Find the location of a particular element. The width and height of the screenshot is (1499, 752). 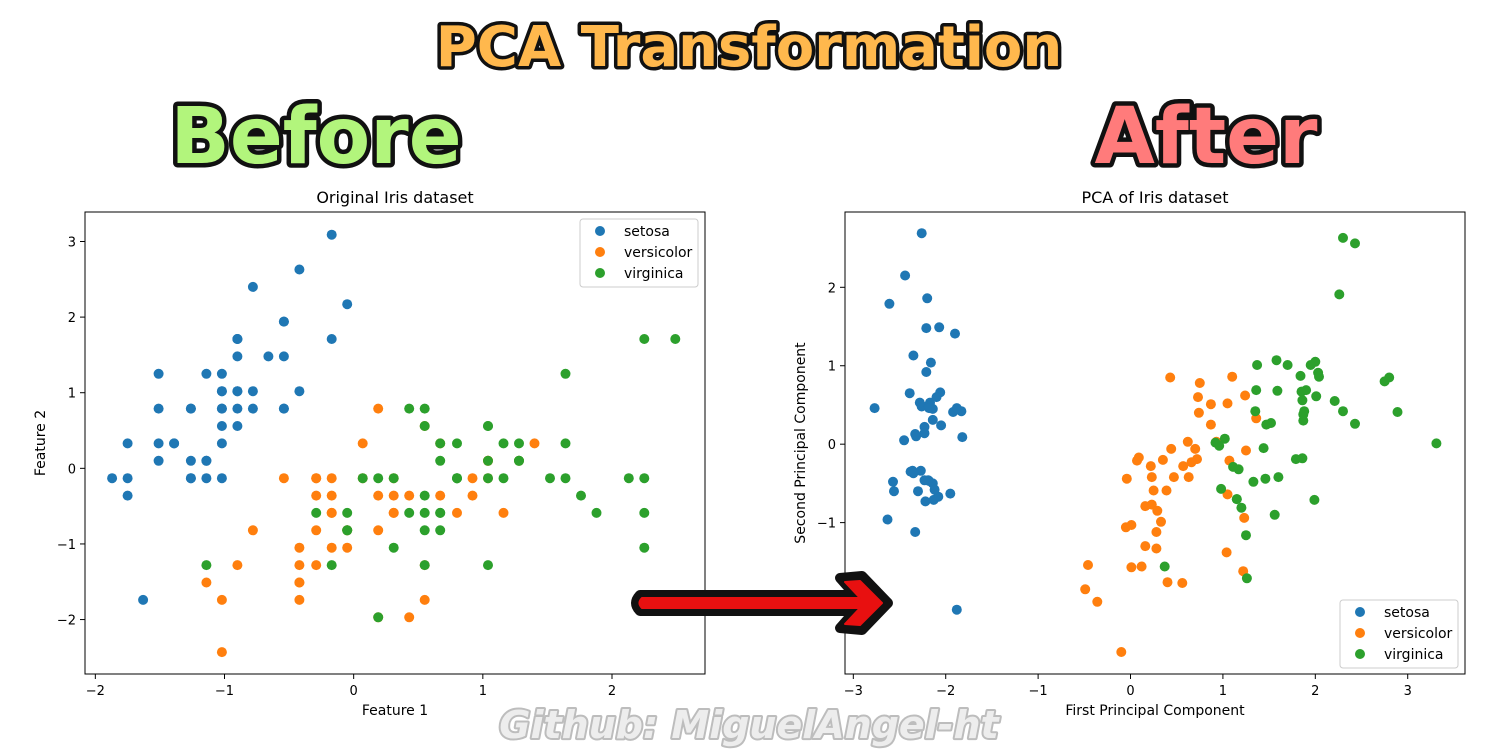

x-tick-label: −1 is located at coordinates (224, 691).